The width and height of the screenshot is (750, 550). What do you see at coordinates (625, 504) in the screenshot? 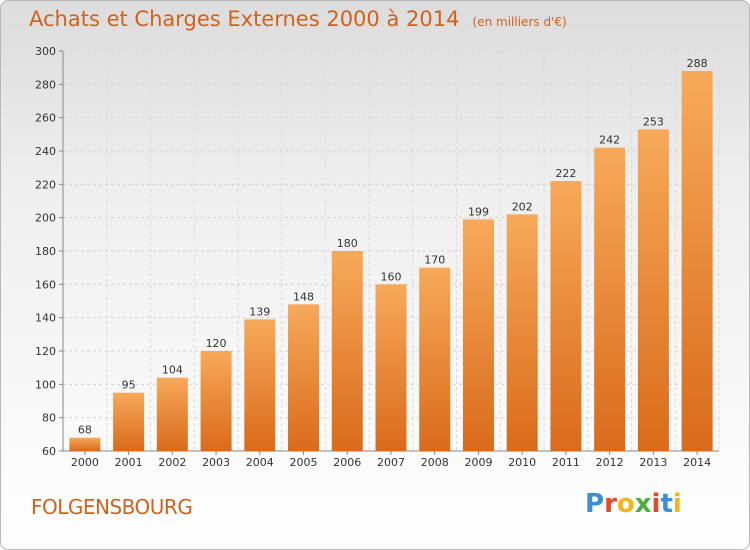
I see `brand-letter: o` at bounding box center [625, 504].